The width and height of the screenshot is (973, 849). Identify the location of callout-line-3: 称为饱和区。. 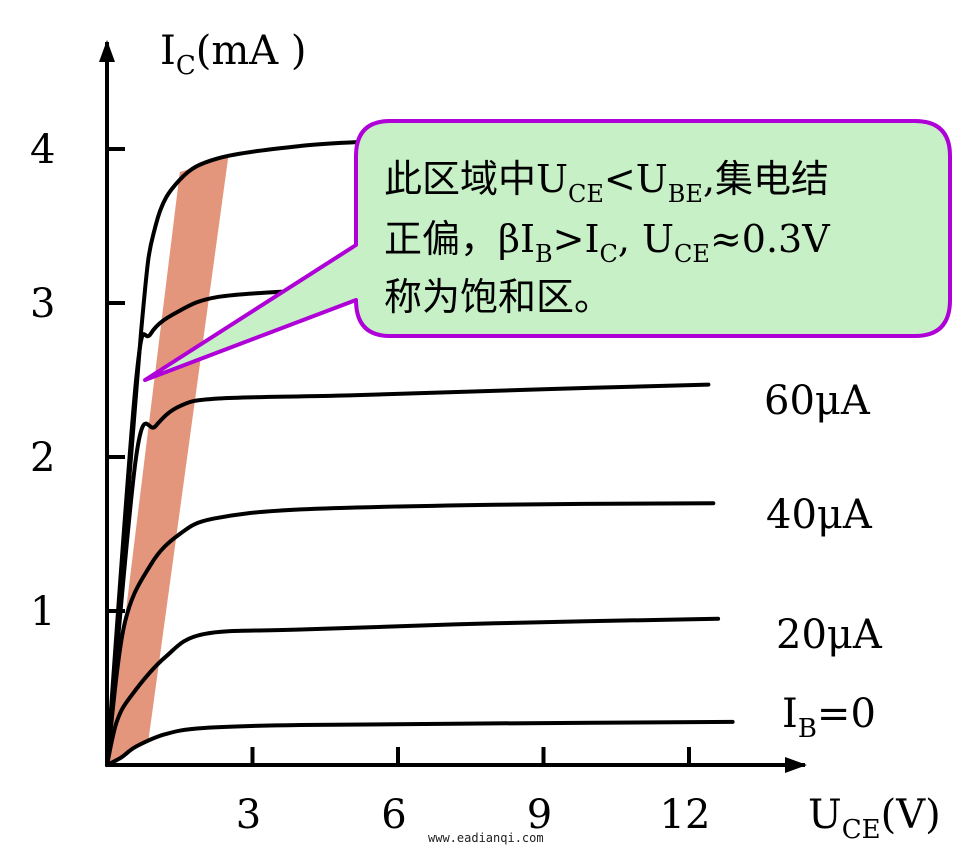
(498, 297).